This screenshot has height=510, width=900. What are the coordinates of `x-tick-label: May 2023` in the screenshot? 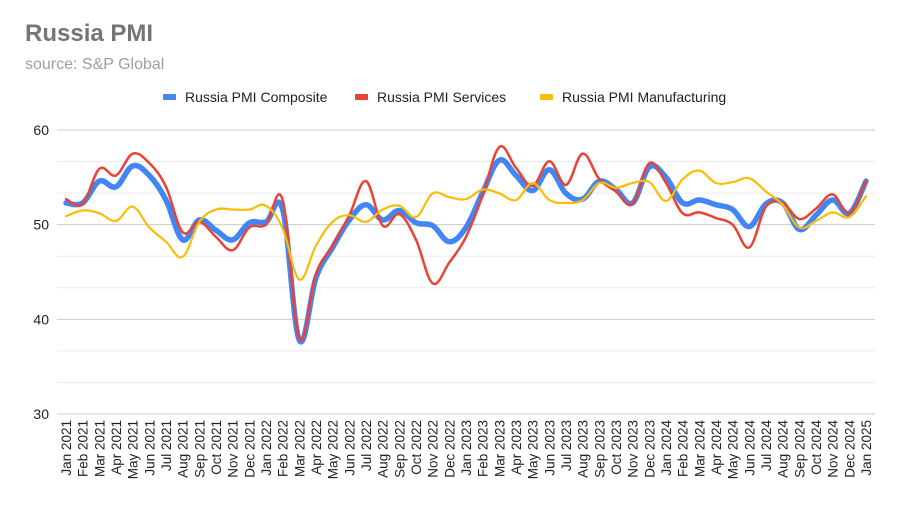 It's located at (533, 449).